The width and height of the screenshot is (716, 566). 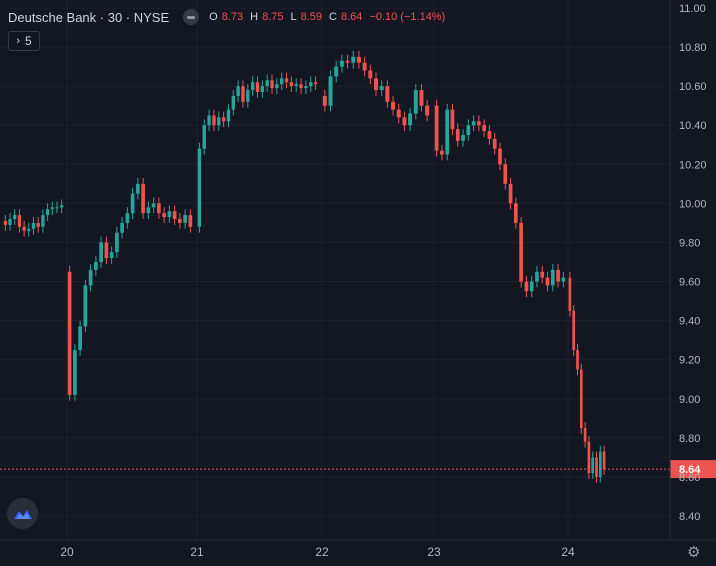 What do you see at coordinates (22, 513) in the screenshot?
I see `tradingview-logo-icon` at bounding box center [22, 513].